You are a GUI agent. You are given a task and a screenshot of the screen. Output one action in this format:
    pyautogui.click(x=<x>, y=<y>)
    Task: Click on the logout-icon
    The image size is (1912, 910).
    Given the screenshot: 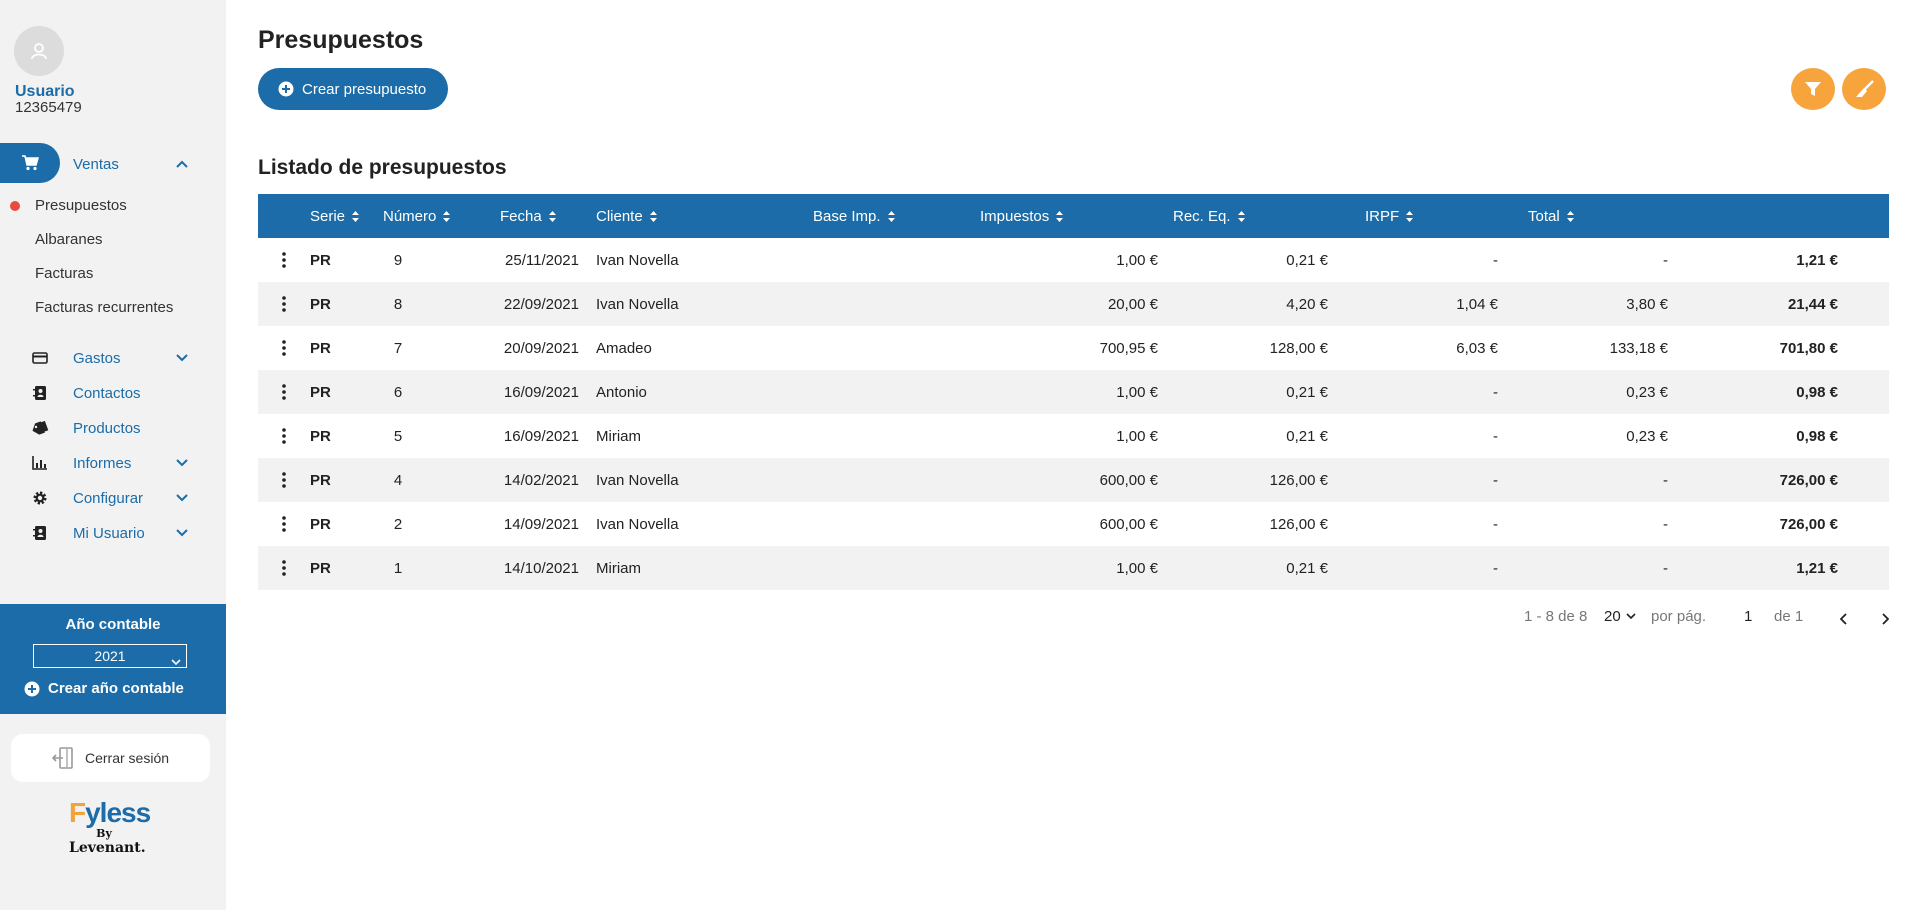 What is the action you would take?
    pyautogui.click(x=63, y=760)
    